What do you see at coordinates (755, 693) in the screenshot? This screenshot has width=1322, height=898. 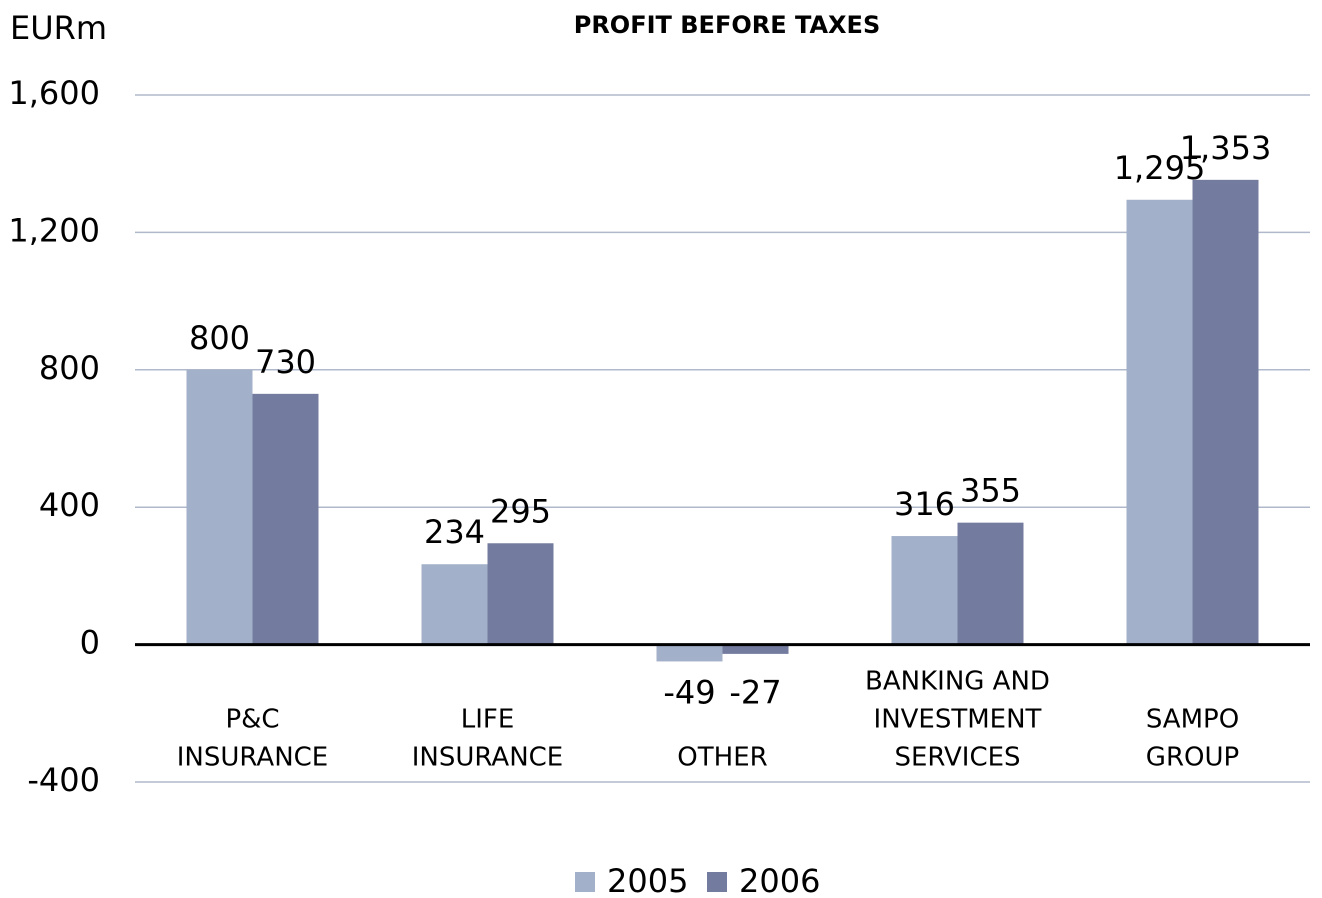 I see `data-label: -27` at bounding box center [755, 693].